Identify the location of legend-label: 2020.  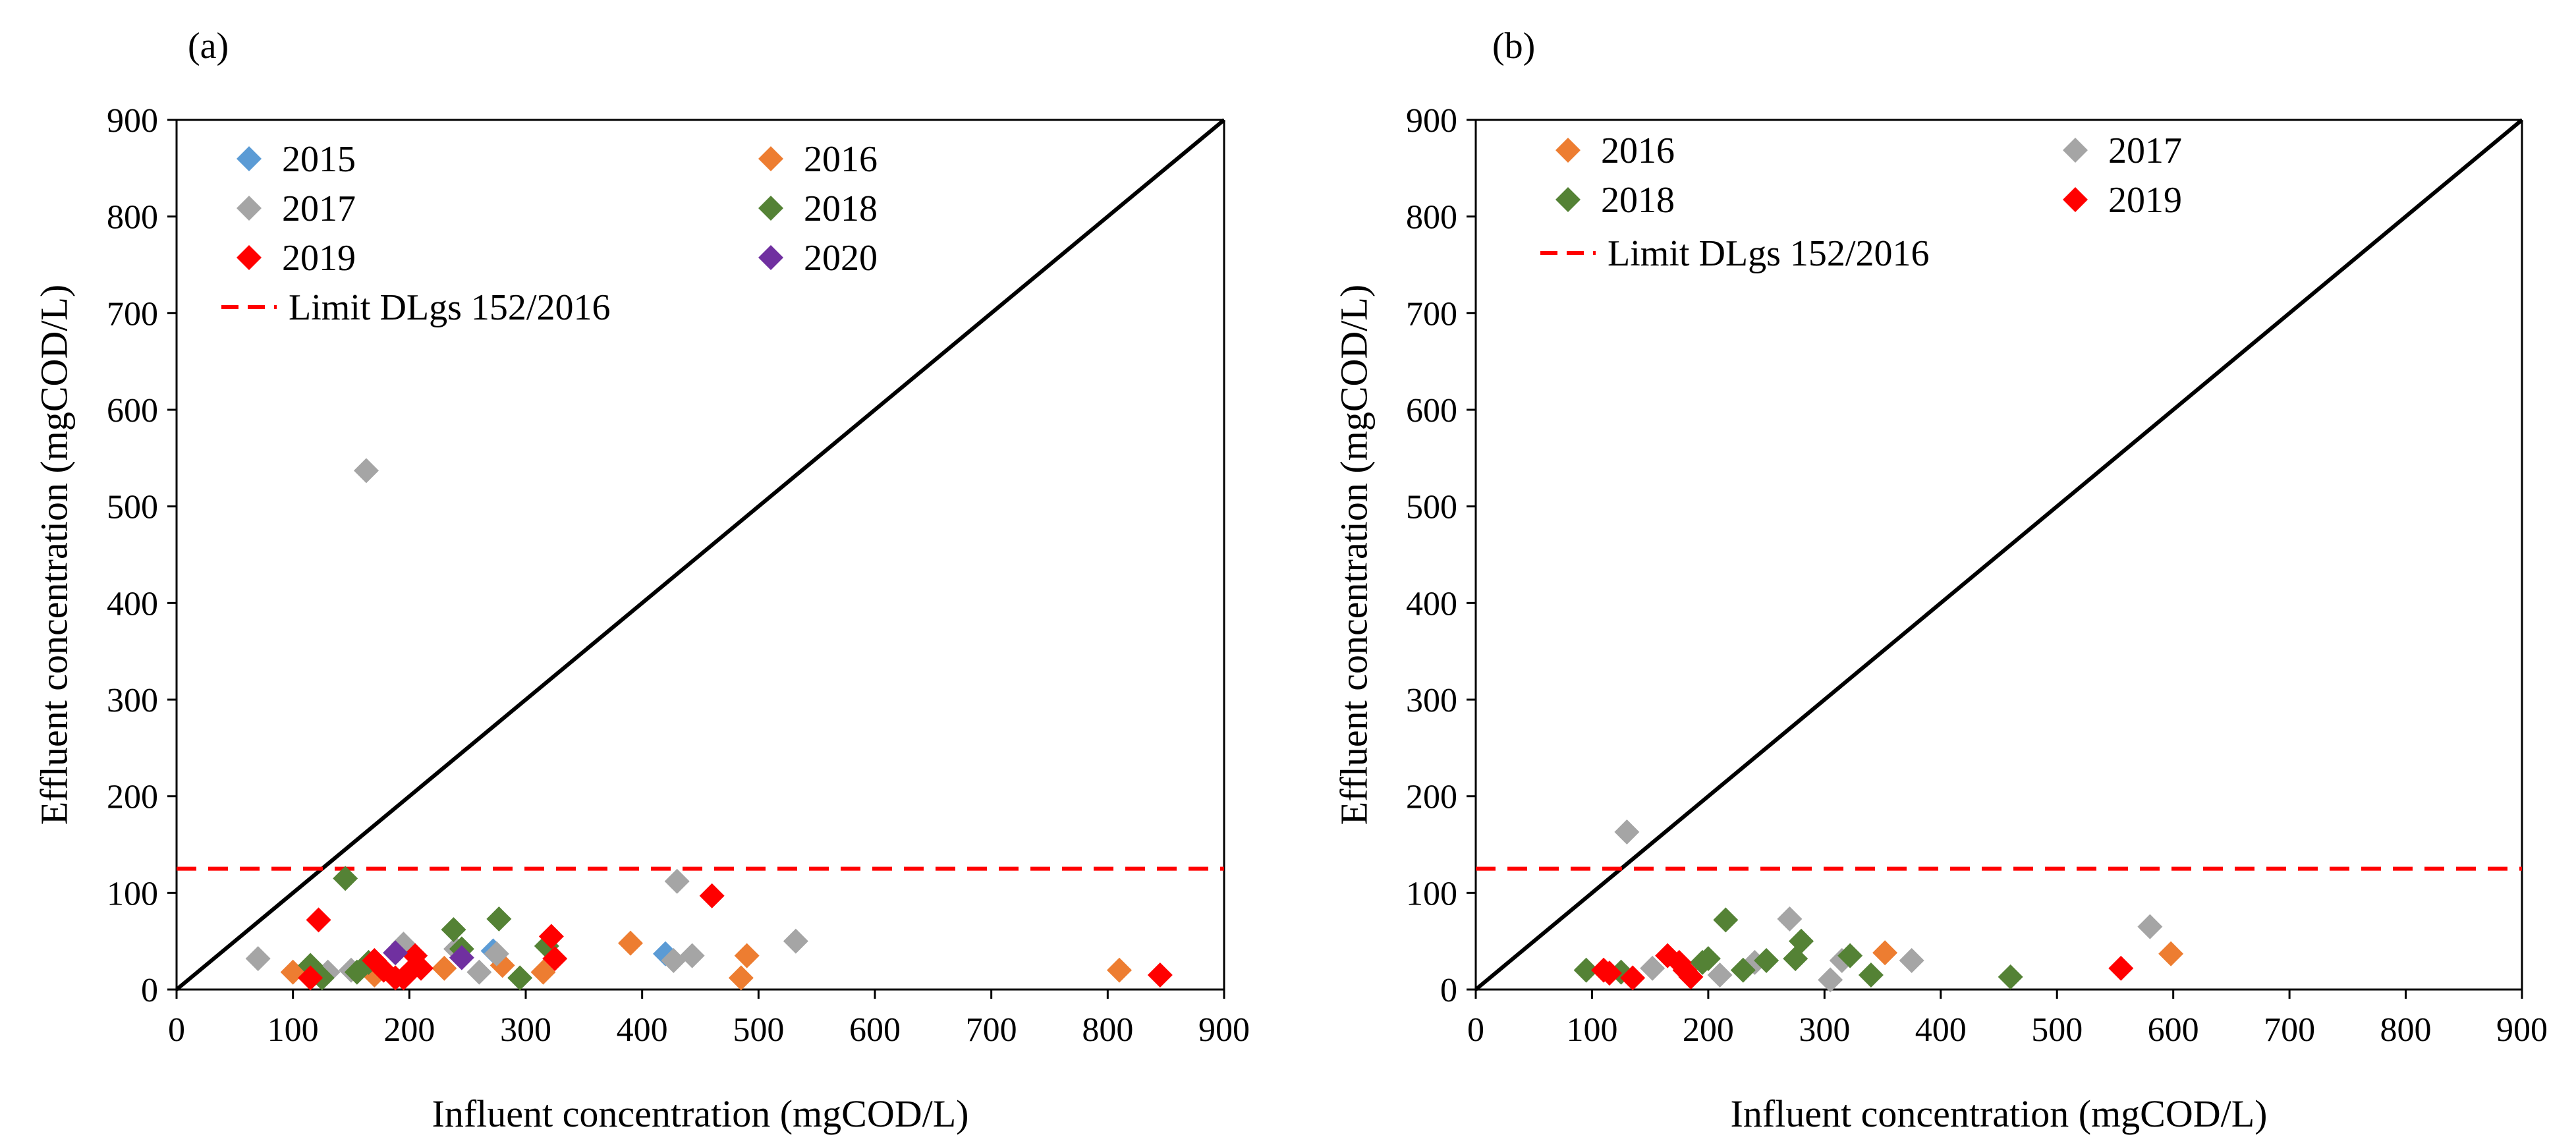
(841, 258).